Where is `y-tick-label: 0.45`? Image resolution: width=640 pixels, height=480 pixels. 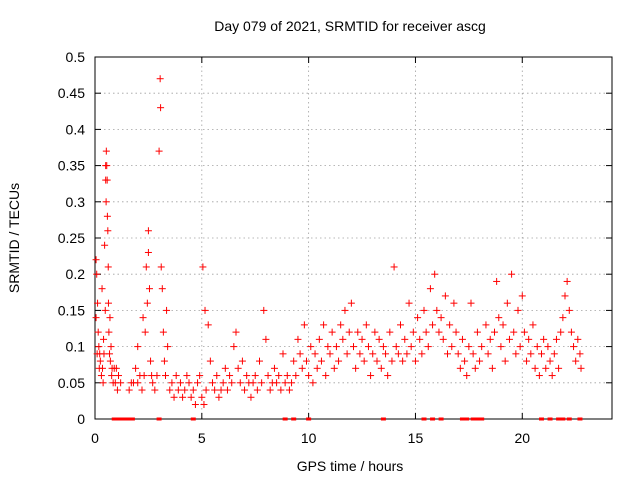
y-tick-label: 0.45 is located at coordinates (71, 93).